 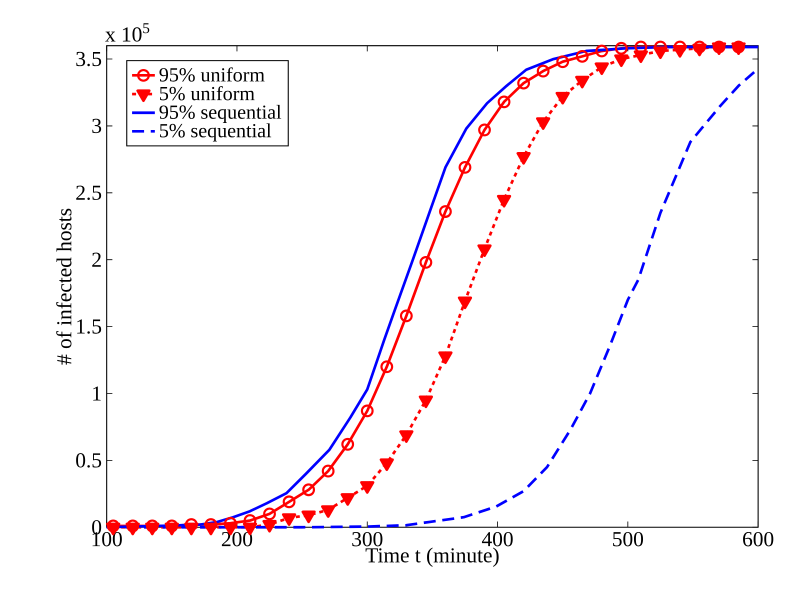 I want to click on y-tick-label: 2.5, so click(x=89, y=193).